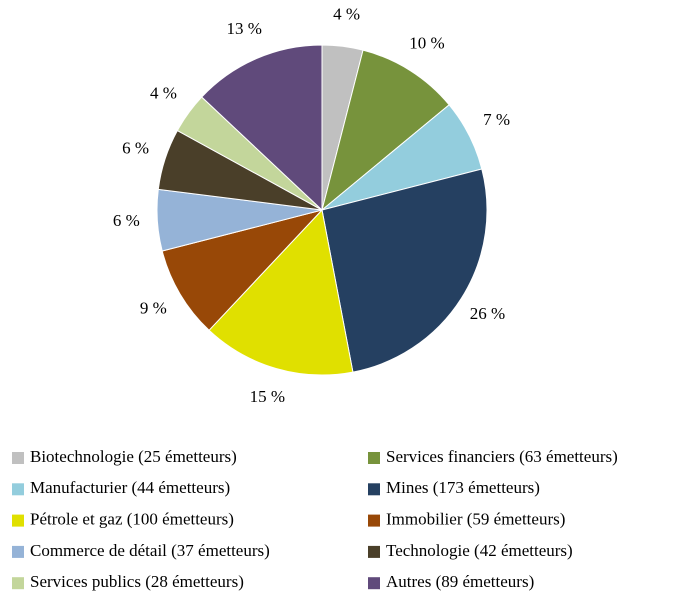 This screenshot has height=595, width=673. What do you see at coordinates (137, 581) in the screenshot?
I see `legend-label: Services publics (28 émetteurs)` at bounding box center [137, 581].